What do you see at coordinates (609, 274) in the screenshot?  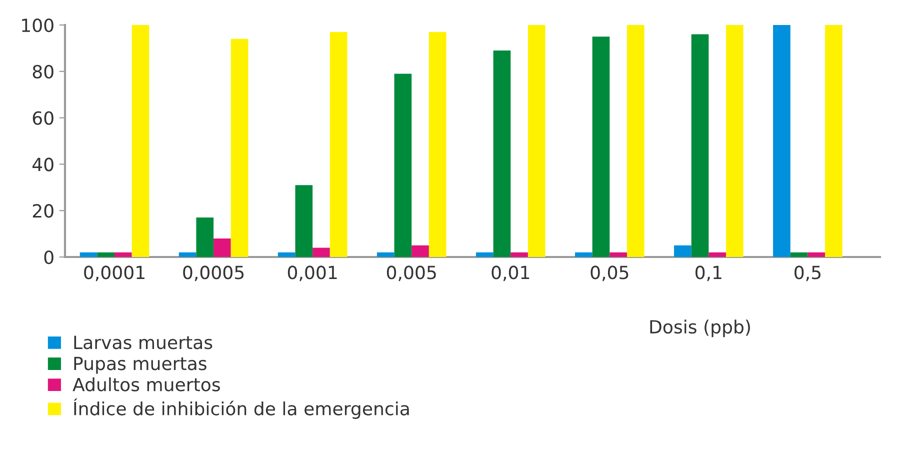 I see `x-tick-label: 0,05` at bounding box center [609, 274].